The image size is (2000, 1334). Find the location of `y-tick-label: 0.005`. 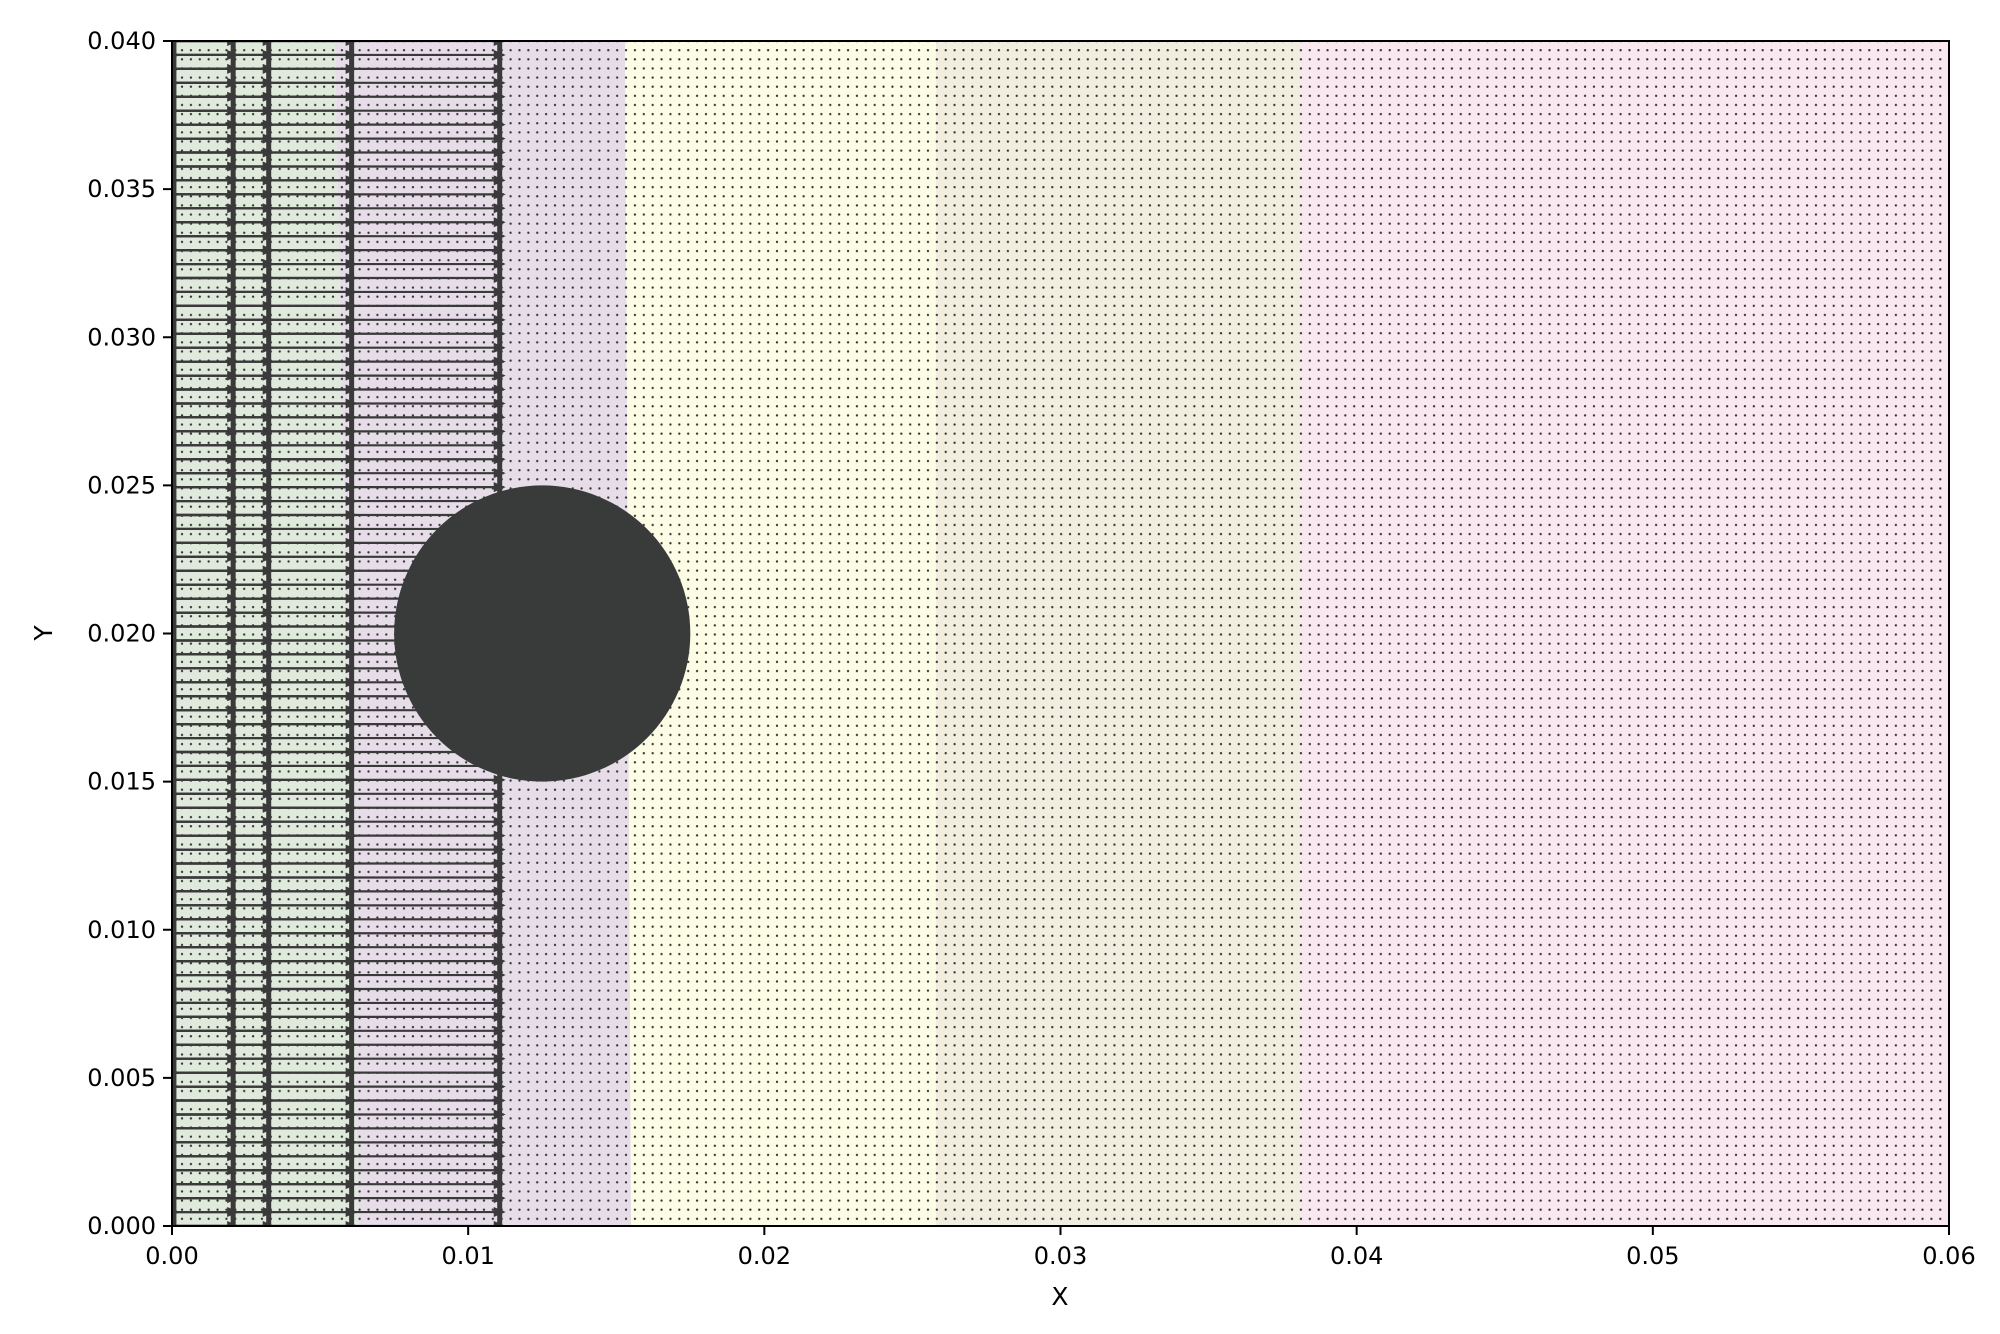

y-tick-label: 0.005 is located at coordinates (121, 1078).